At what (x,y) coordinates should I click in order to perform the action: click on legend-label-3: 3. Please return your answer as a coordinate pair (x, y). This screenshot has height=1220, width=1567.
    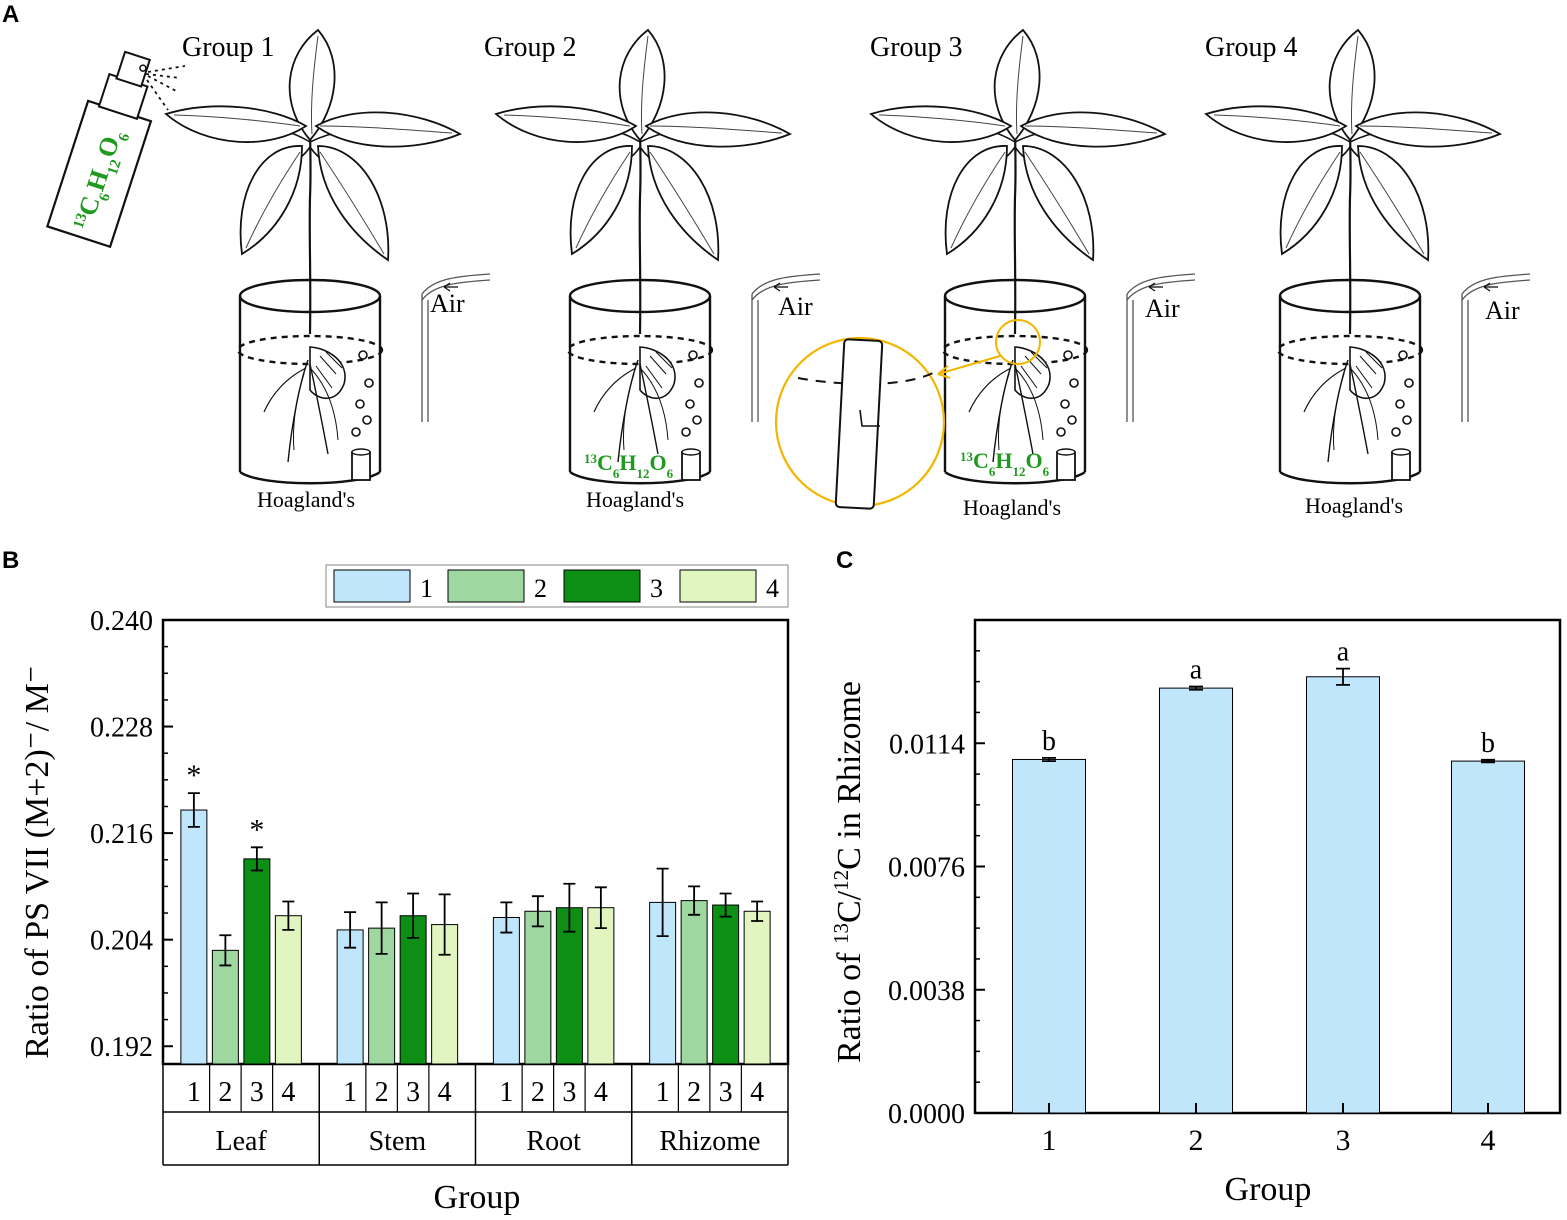
    Looking at the image, I should click on (656, 588).